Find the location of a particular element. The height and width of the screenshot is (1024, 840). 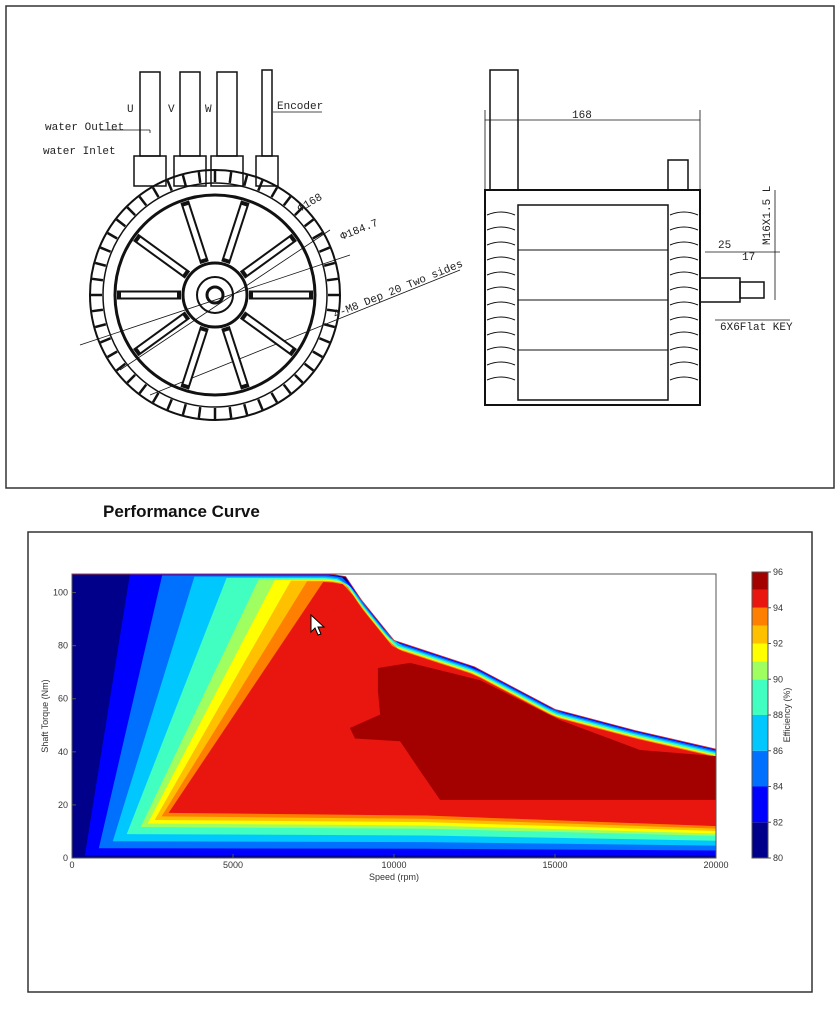

colorbar-tick-label: 82 is located at coordinates (778, 822).